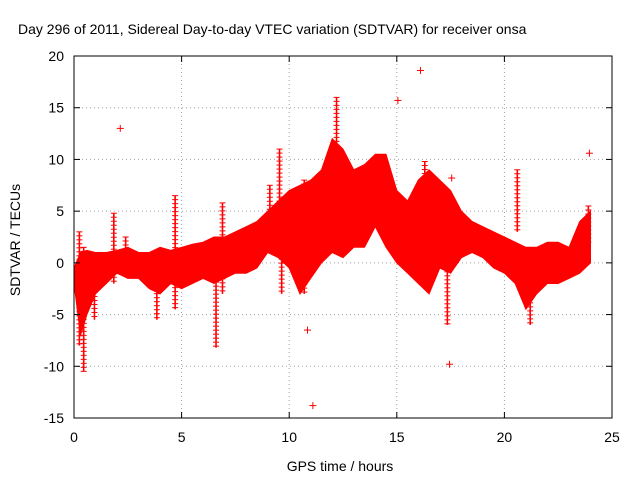 The width and height of the screenshot is (640, 480). I want to click on x-tick-label: 25, so click(612, 437).